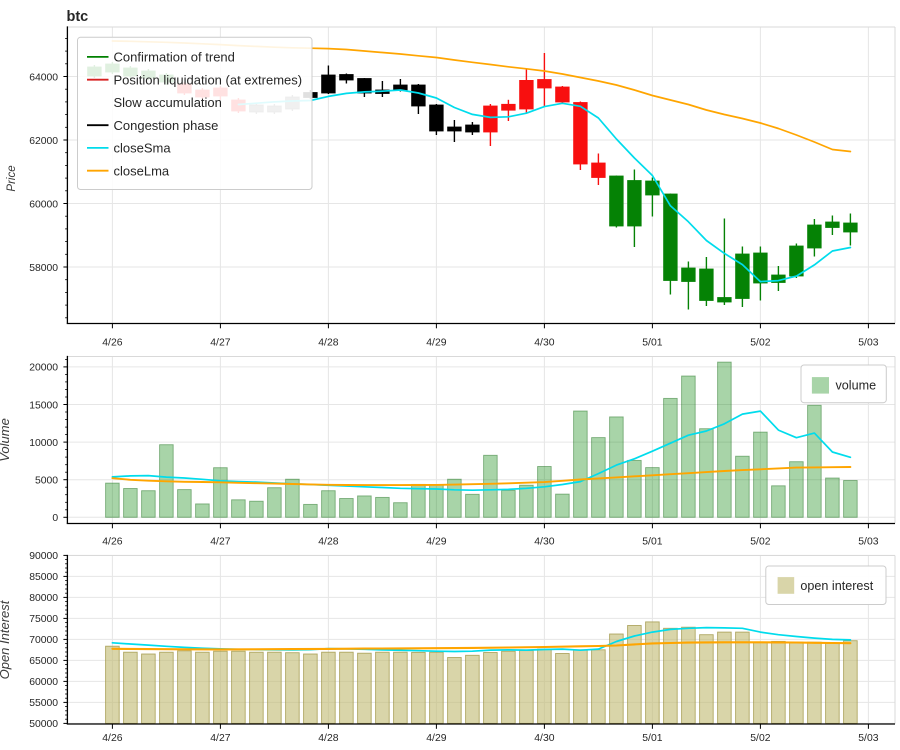 The image size is (900, 750). I want to click on svg-text: closeLma, so click(142, 170).